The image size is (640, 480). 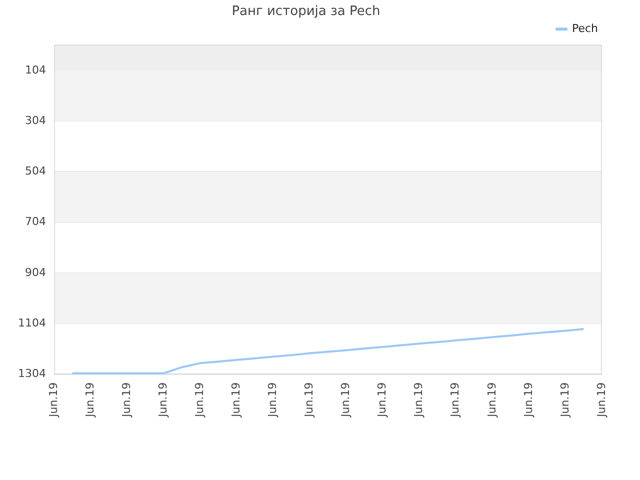 I want to click on y-tick-label: 304, so click(x=35, y=120).